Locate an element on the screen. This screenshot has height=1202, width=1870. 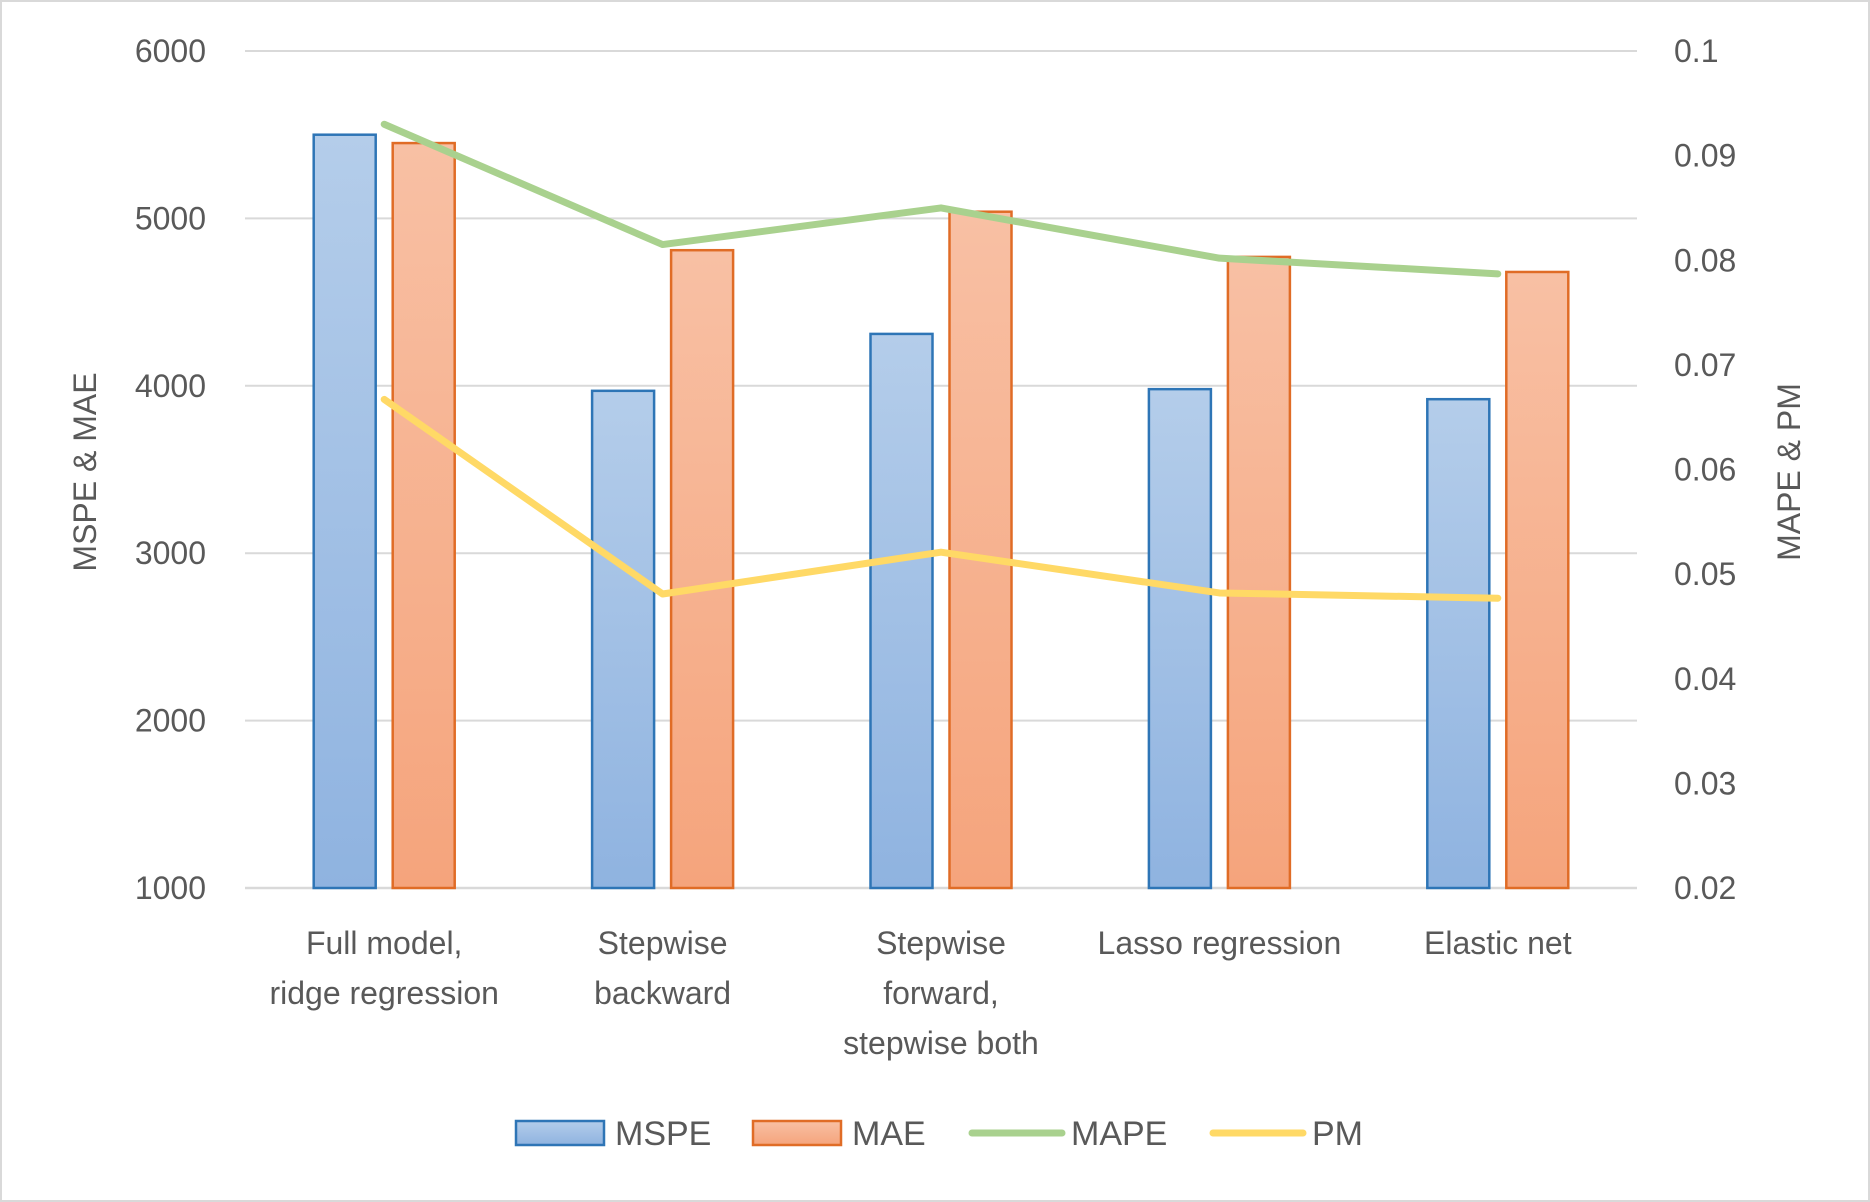
left-axis-title: MSPE & MAE is located at coordinates (85, 471).